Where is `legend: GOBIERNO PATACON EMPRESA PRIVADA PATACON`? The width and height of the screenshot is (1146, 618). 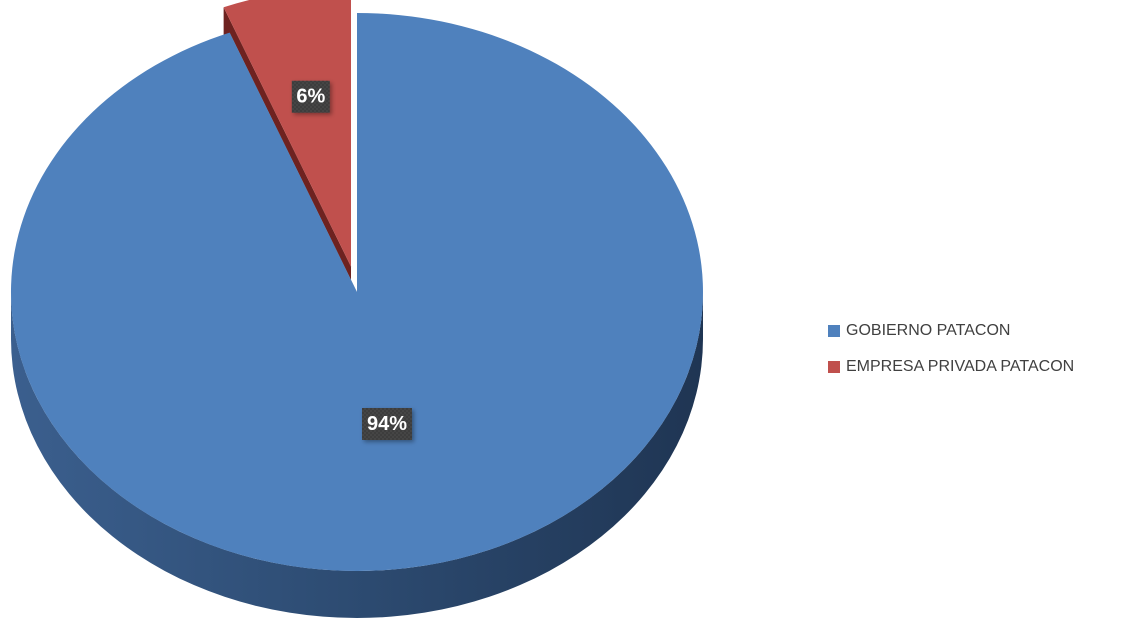 legend: GOBIERNO PATACON EMPRESA PRIVADA PATACON is located at coordinates (987, 357).